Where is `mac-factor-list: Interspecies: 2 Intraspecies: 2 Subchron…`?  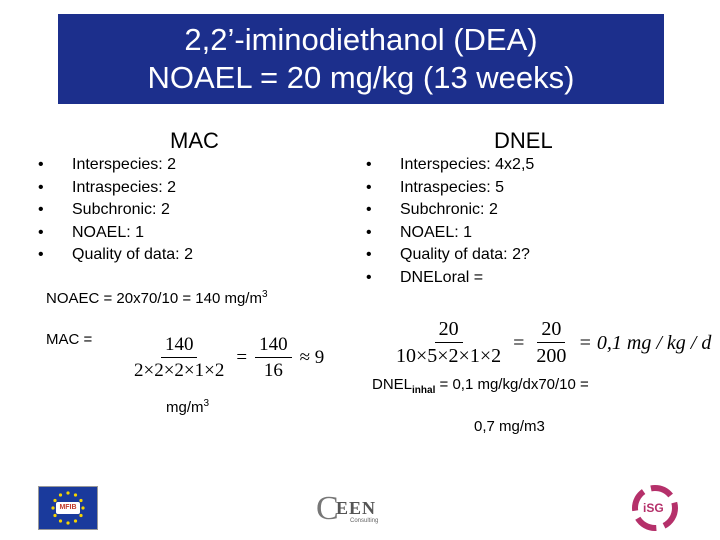
mac-factor-list: Interspecies: 2 Intraspecies: 2 Subchron… is located at coordinates (115, 210).